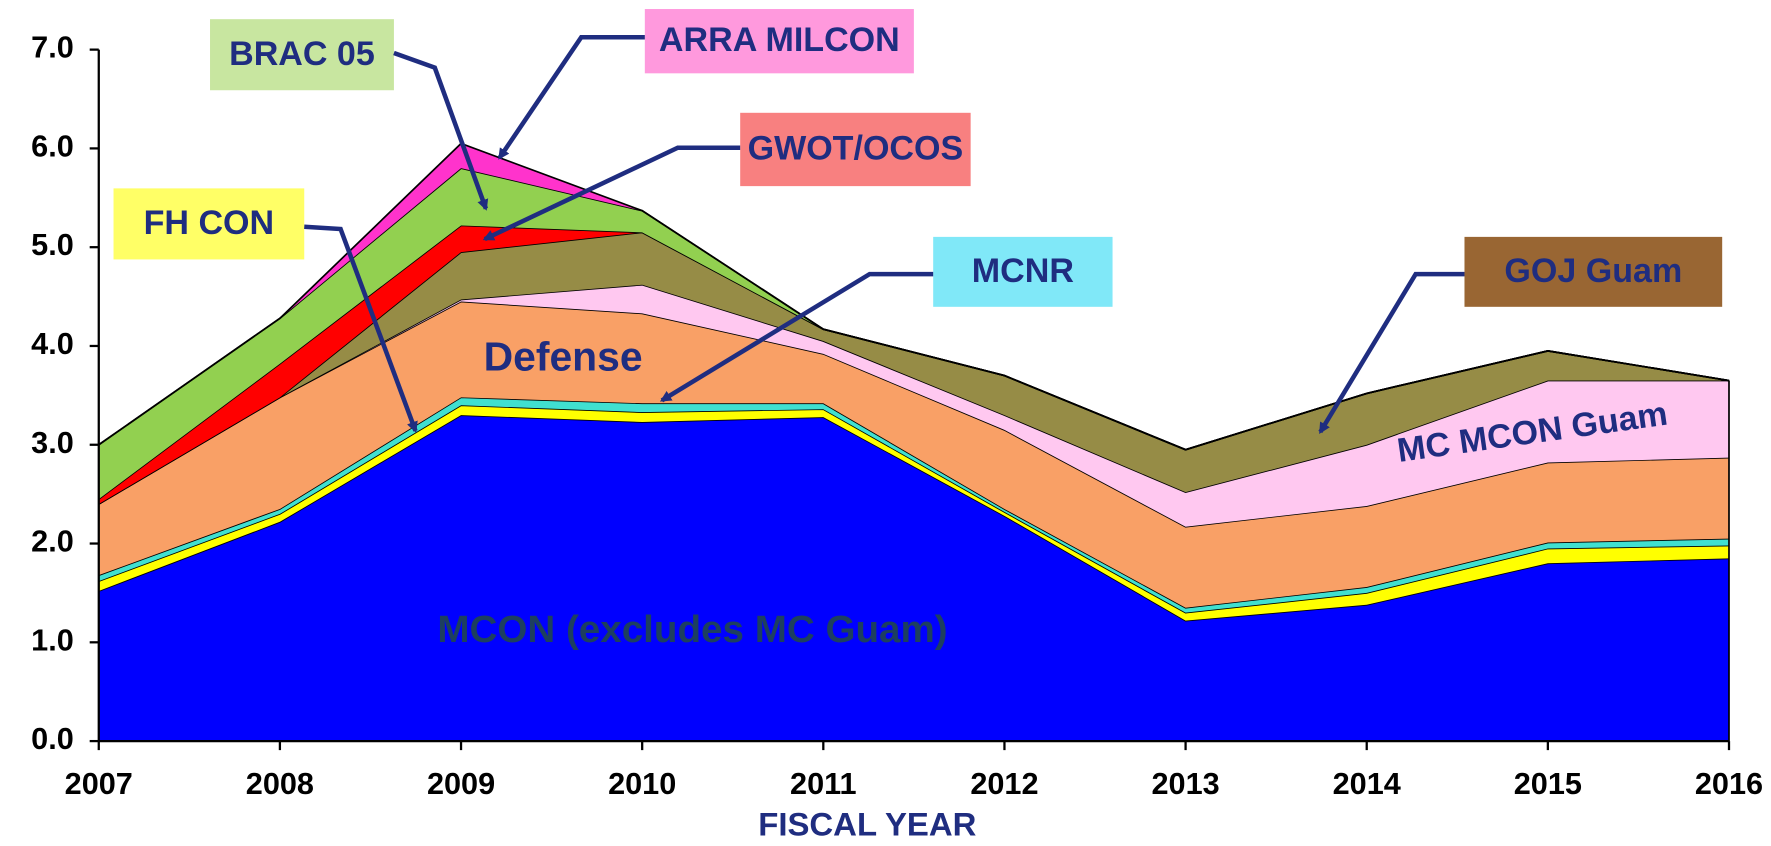  Describe the element at coordinates (642, 784) in the screenshot. I see `x-tick-label: 2010` at that location.